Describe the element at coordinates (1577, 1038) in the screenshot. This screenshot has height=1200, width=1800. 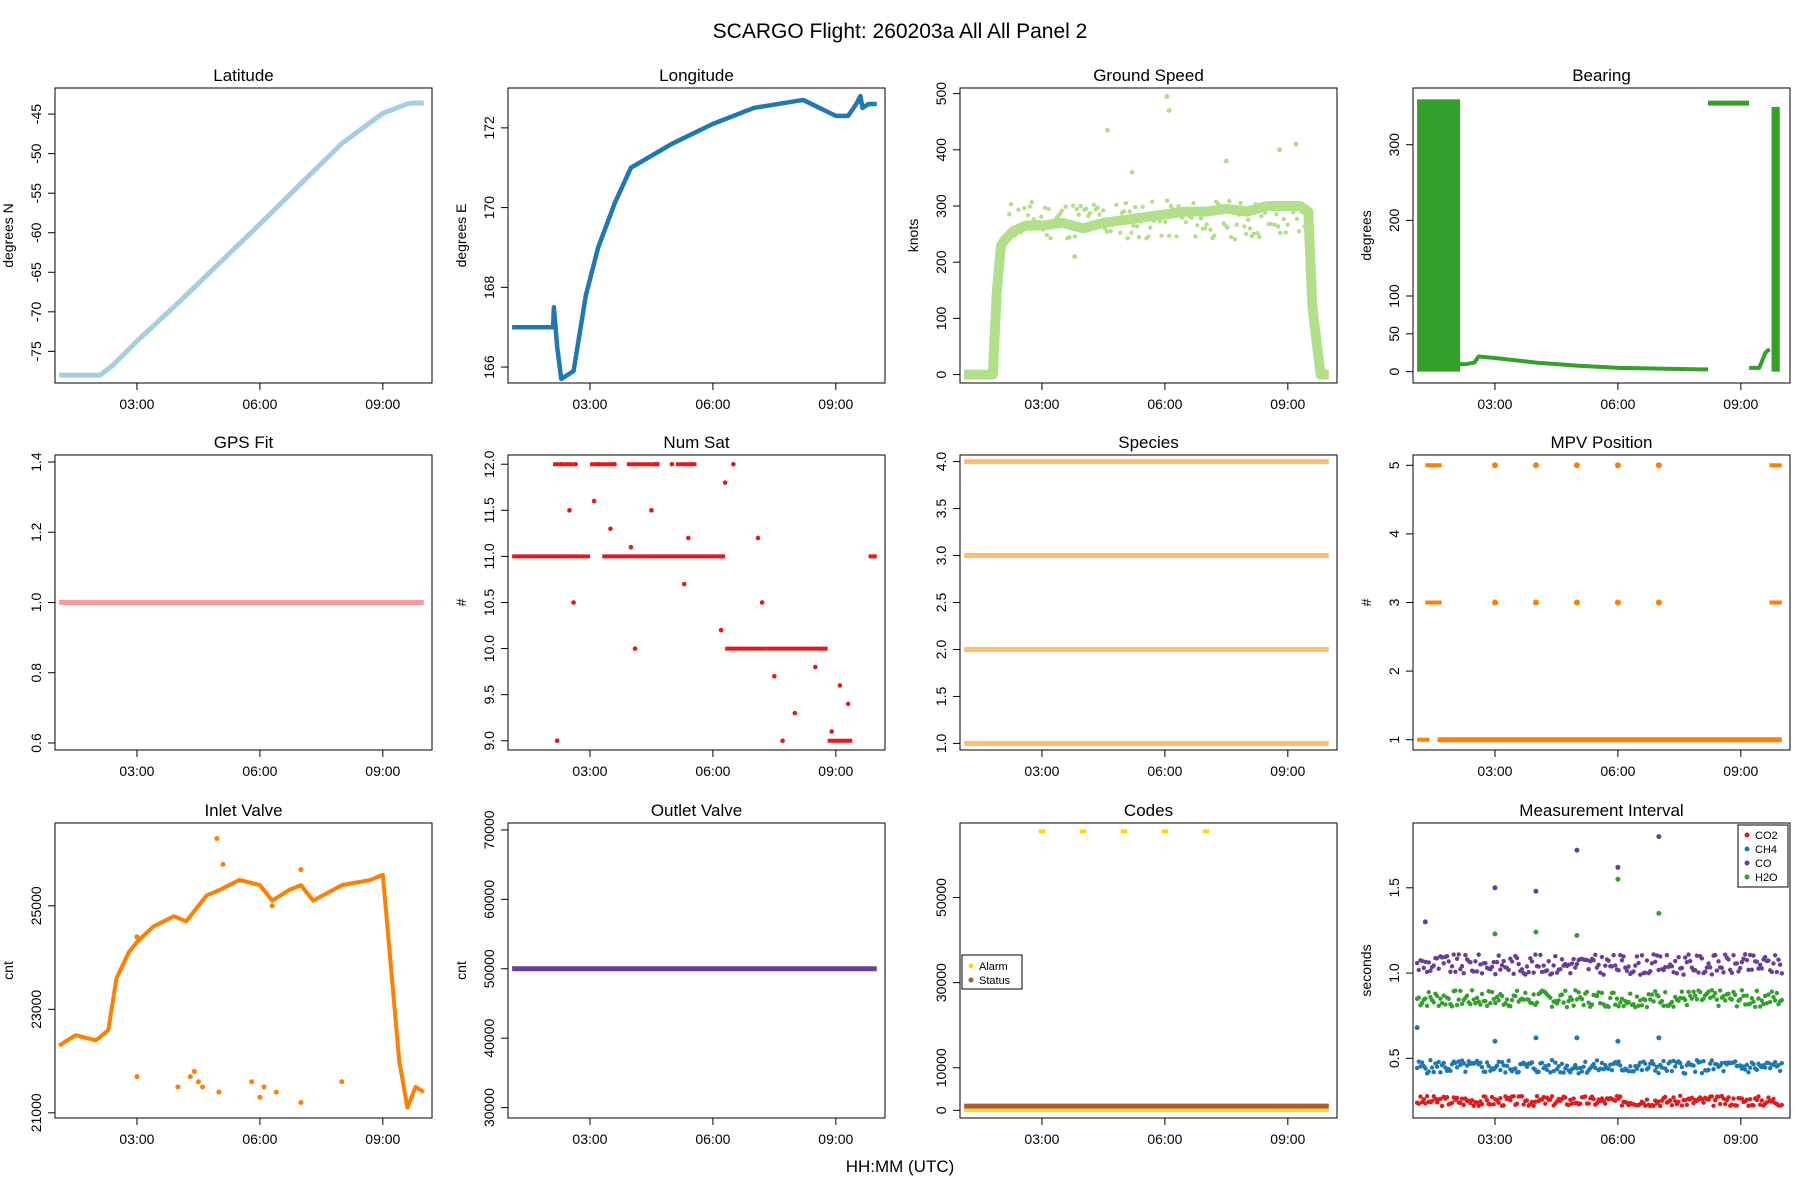
I see `ch4-spike` at that location.